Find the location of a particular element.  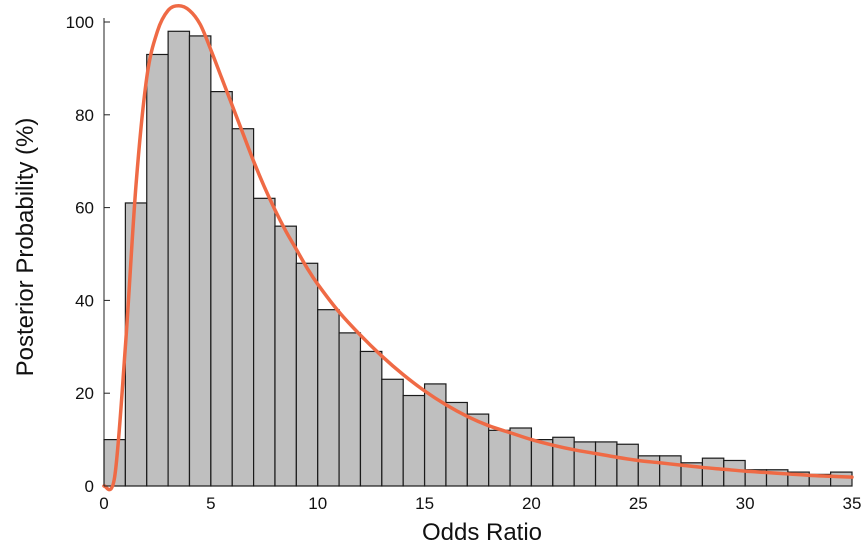

x-tick-label: 30 is located at coordinates (745, 503).